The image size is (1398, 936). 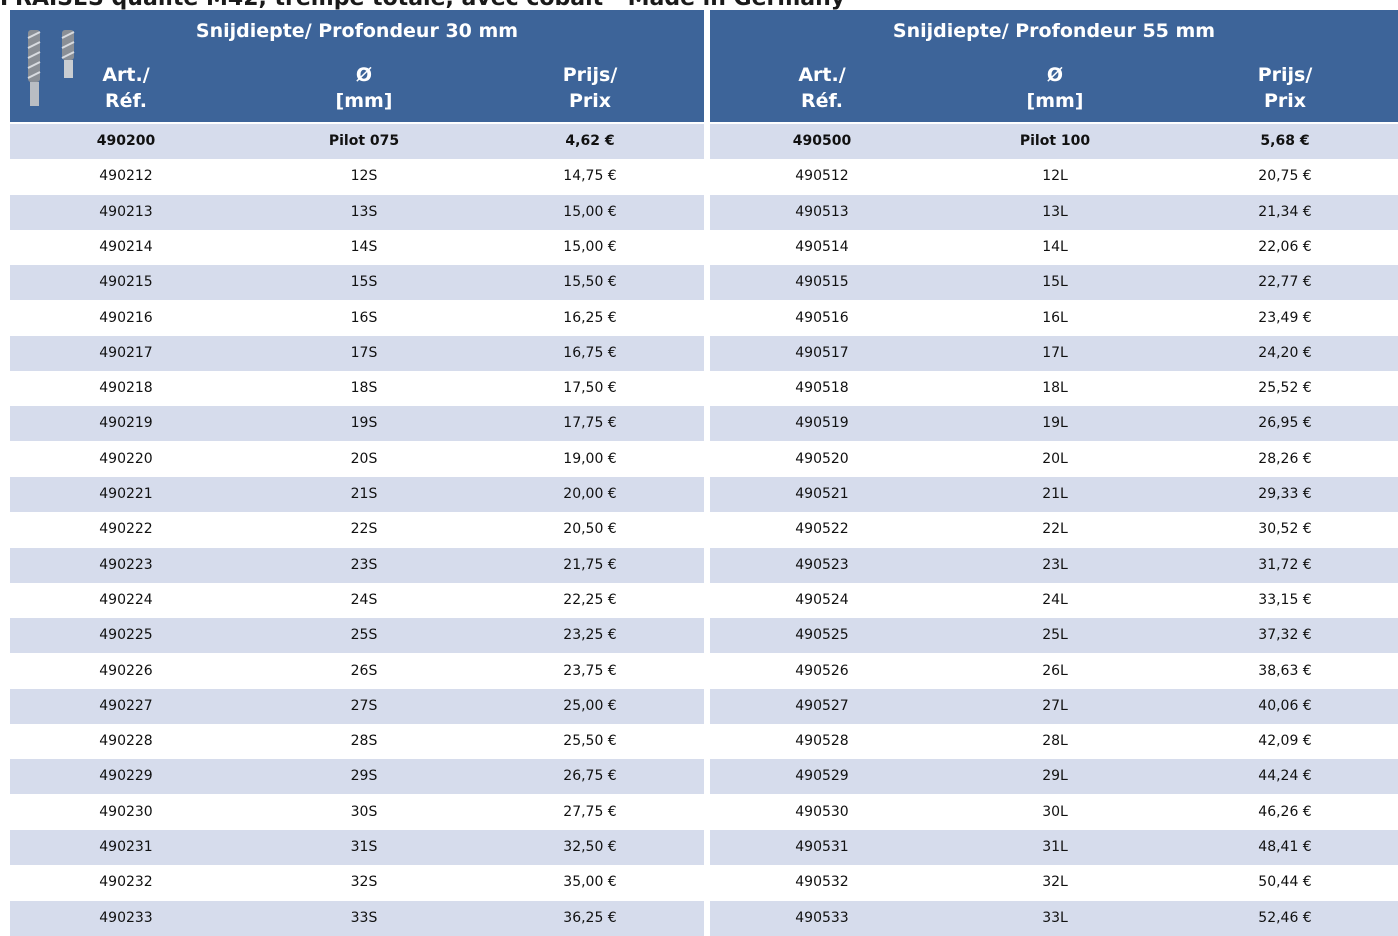 What do you see at coordinates (1054, 31) in the screenshot?
I see `table-heading: Snijdiepte/ Profondeur 55 mm` at bounding box center [1054, 31].